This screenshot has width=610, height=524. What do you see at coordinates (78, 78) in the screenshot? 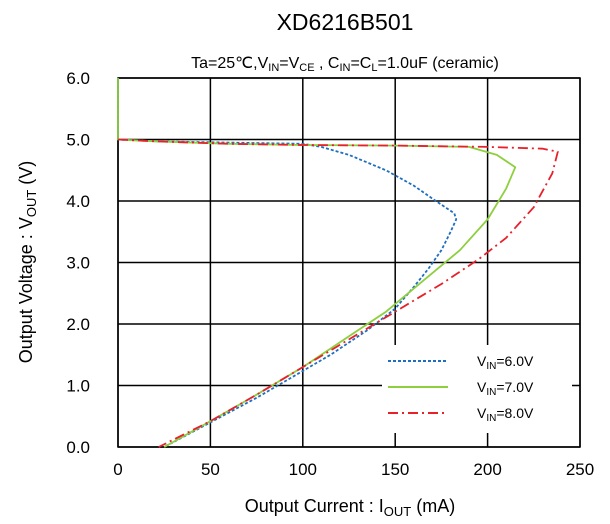
I see `y-tick-label: 6.0` at bounding box center [78, 78].